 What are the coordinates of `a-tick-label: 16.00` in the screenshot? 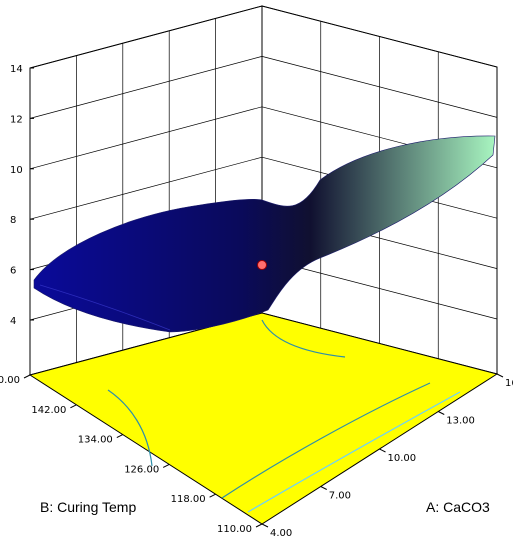 It's located at (509, 383).